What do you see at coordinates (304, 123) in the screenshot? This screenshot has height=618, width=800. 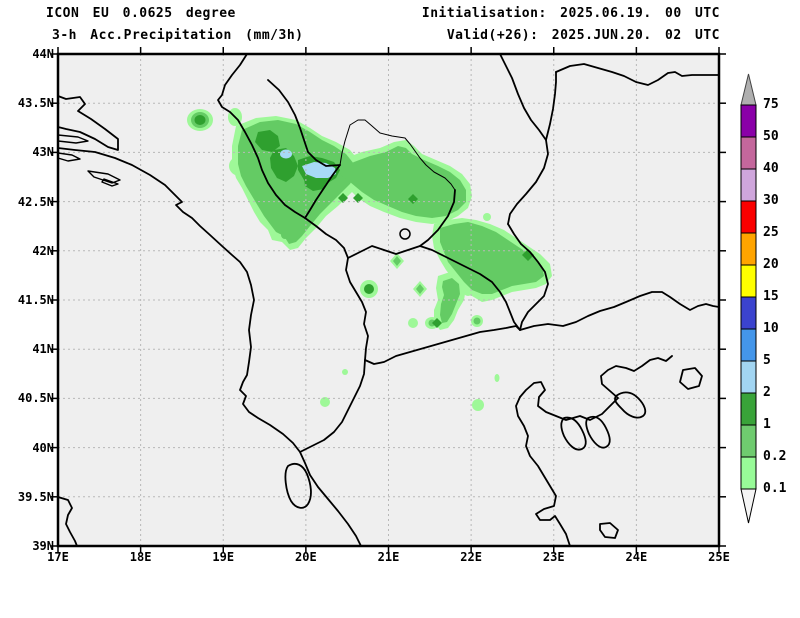 I see `border-drina` at bounding box center [304, 123].